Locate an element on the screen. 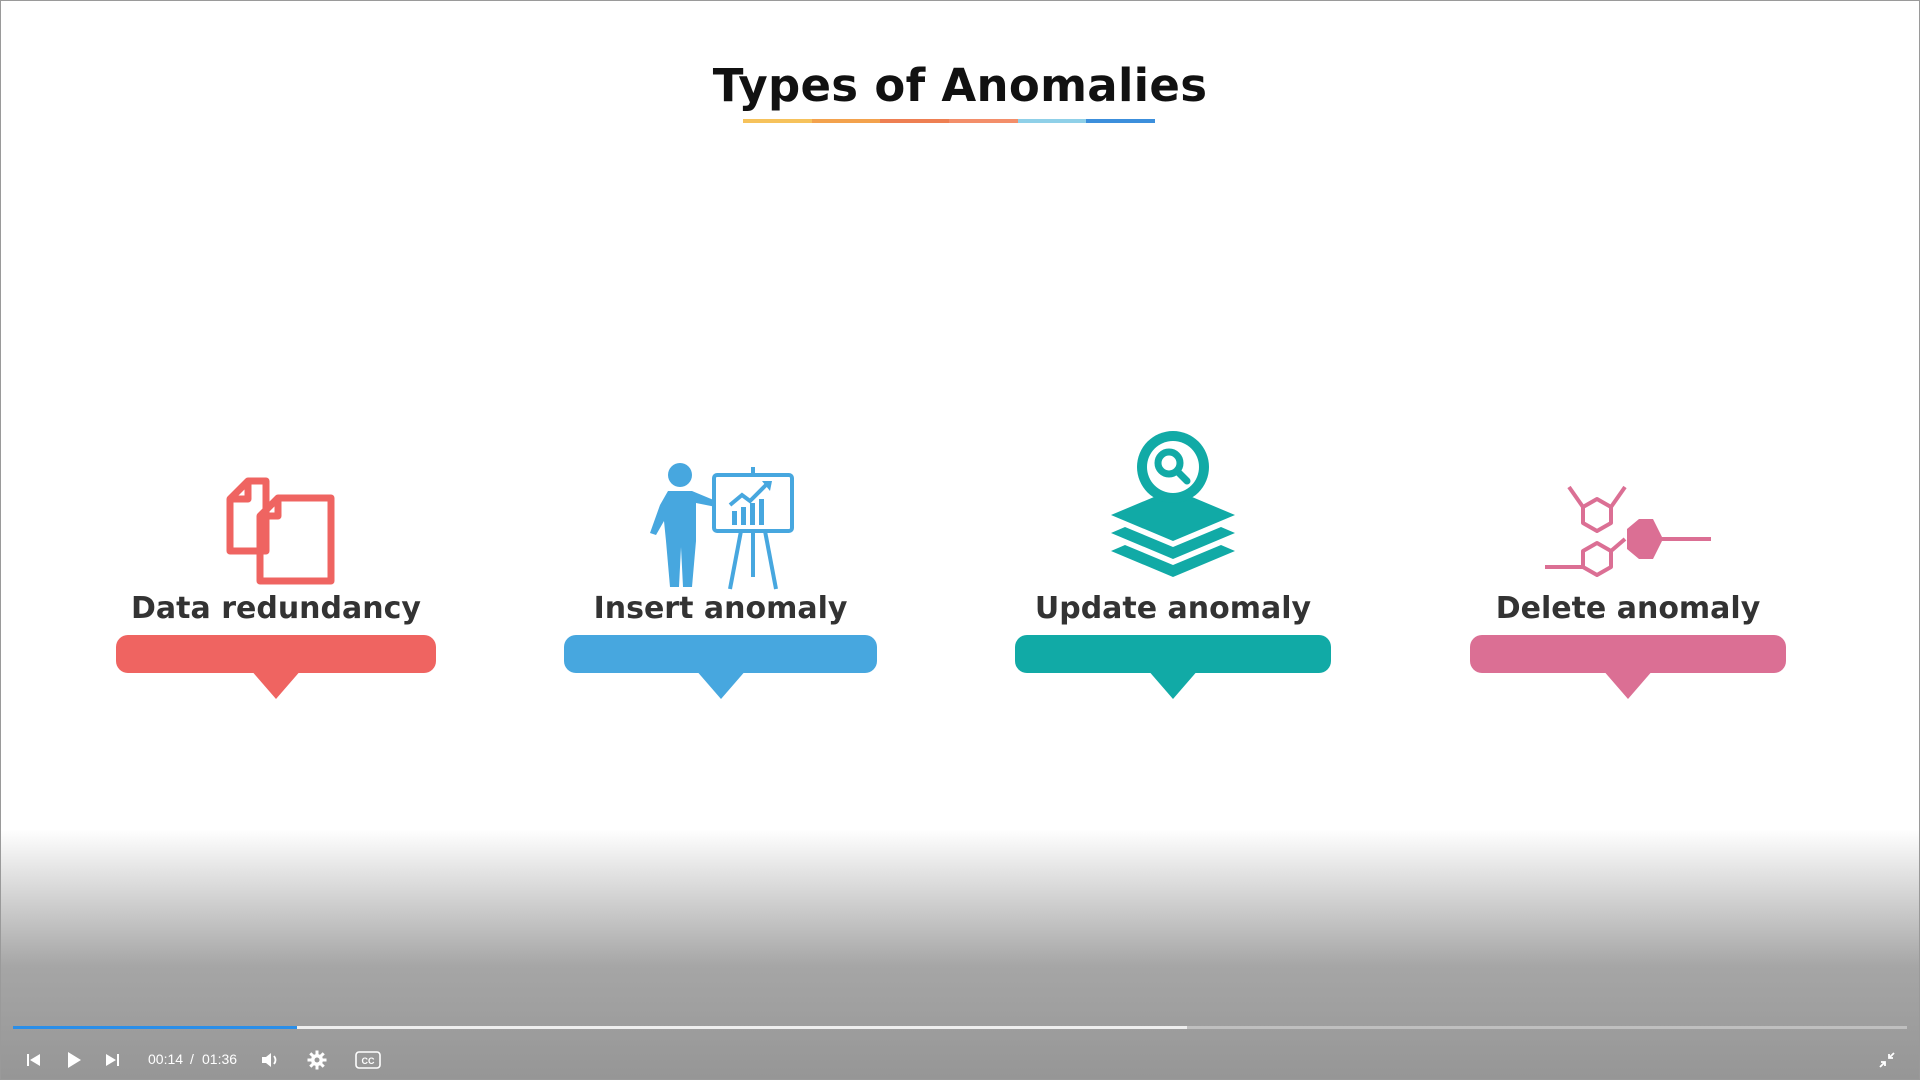 This screenshot has height=1080, width=1920. previous-button is located at coordinates (34, 1060).